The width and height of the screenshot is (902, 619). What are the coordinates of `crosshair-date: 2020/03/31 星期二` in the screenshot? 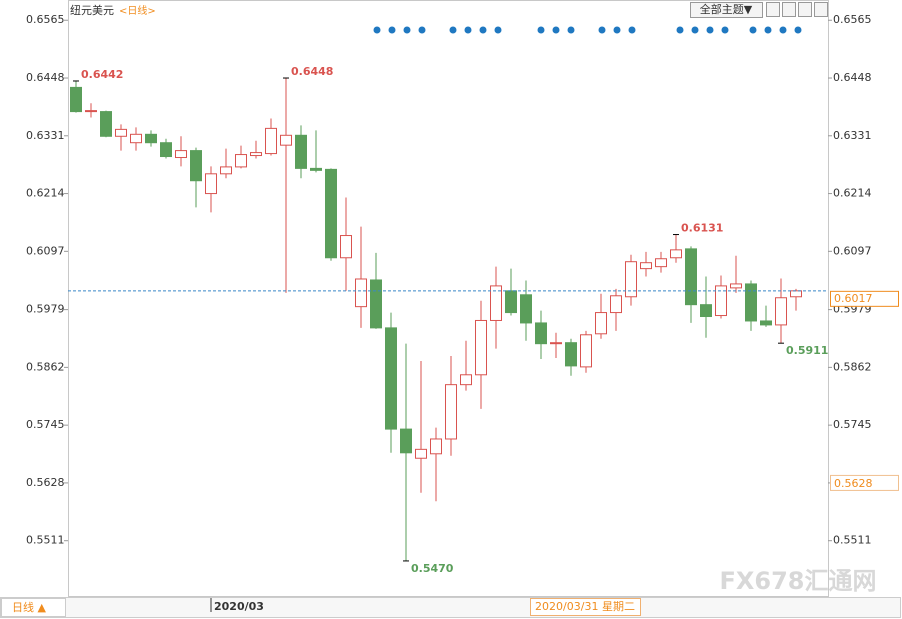 It's located at (585, 606).